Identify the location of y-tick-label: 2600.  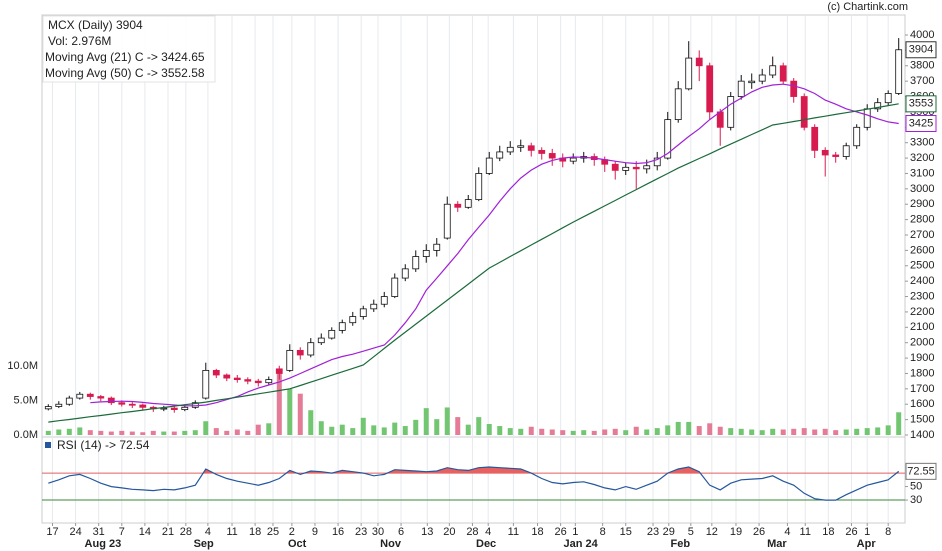
(922, 250).